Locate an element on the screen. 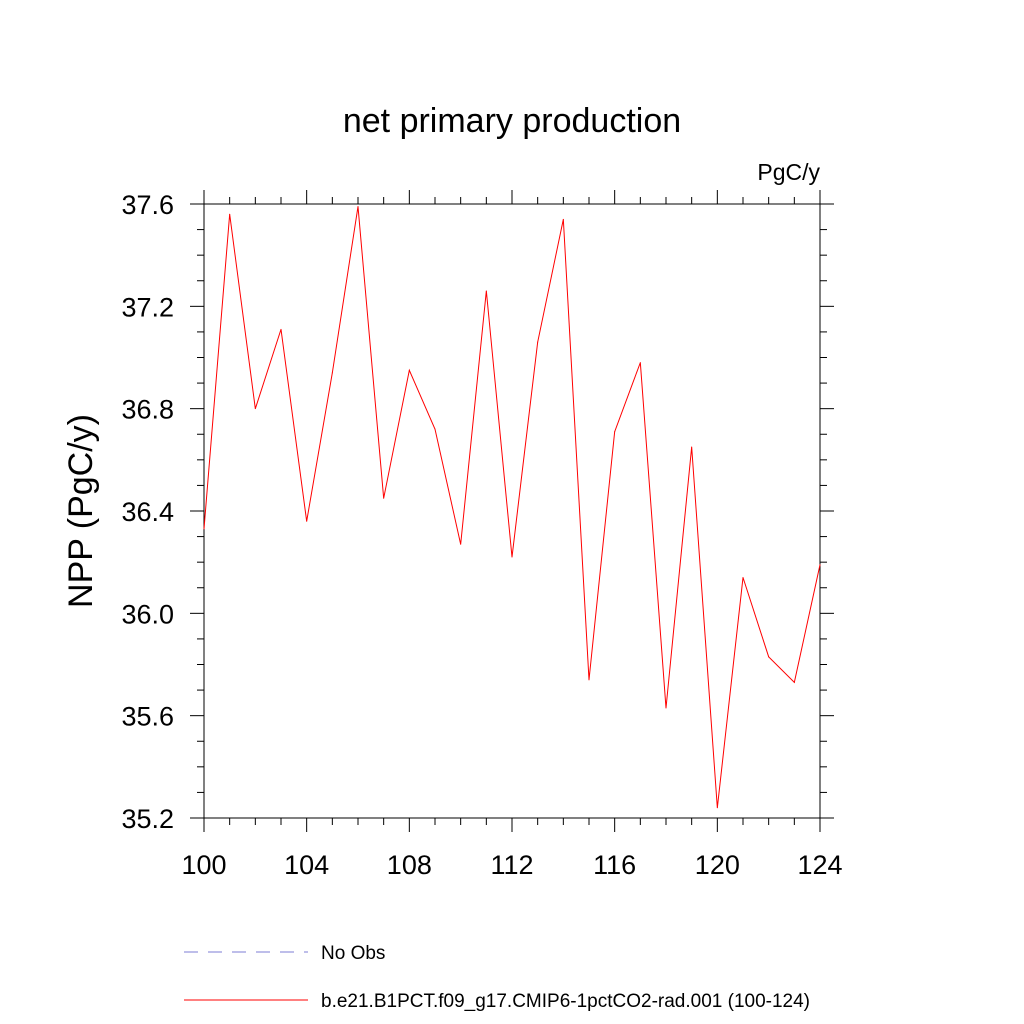  units-label: PgC/y is located at coordinates (788, 172).